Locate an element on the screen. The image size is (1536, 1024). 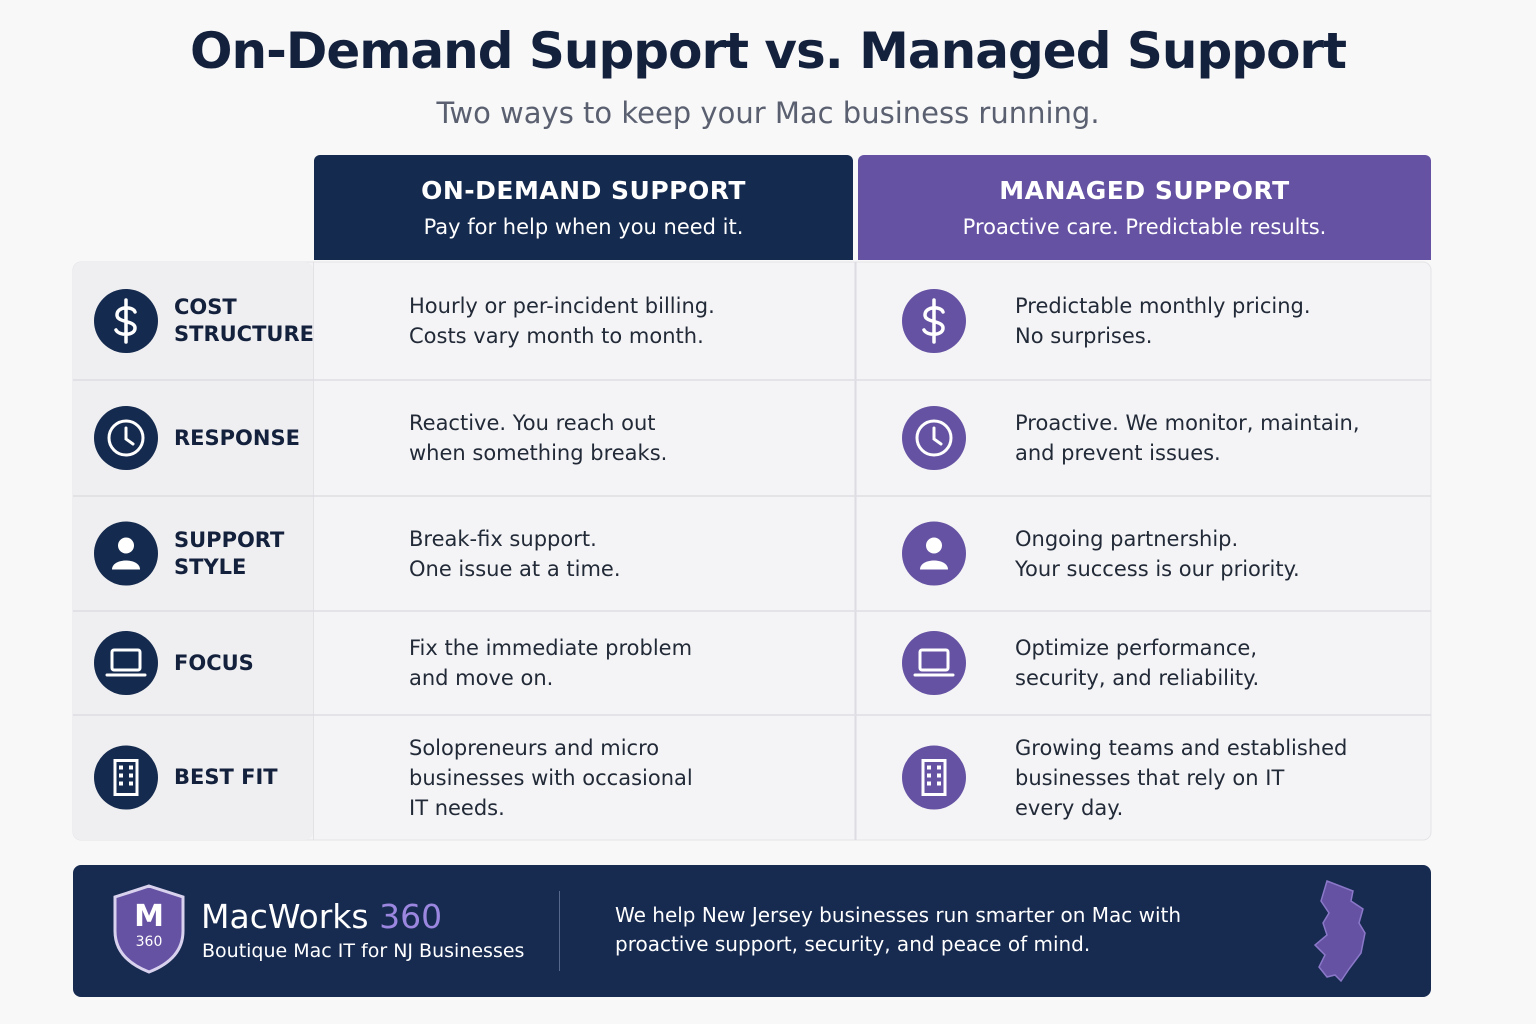
row-label: FOCUS is located at coordinates (243, 663).